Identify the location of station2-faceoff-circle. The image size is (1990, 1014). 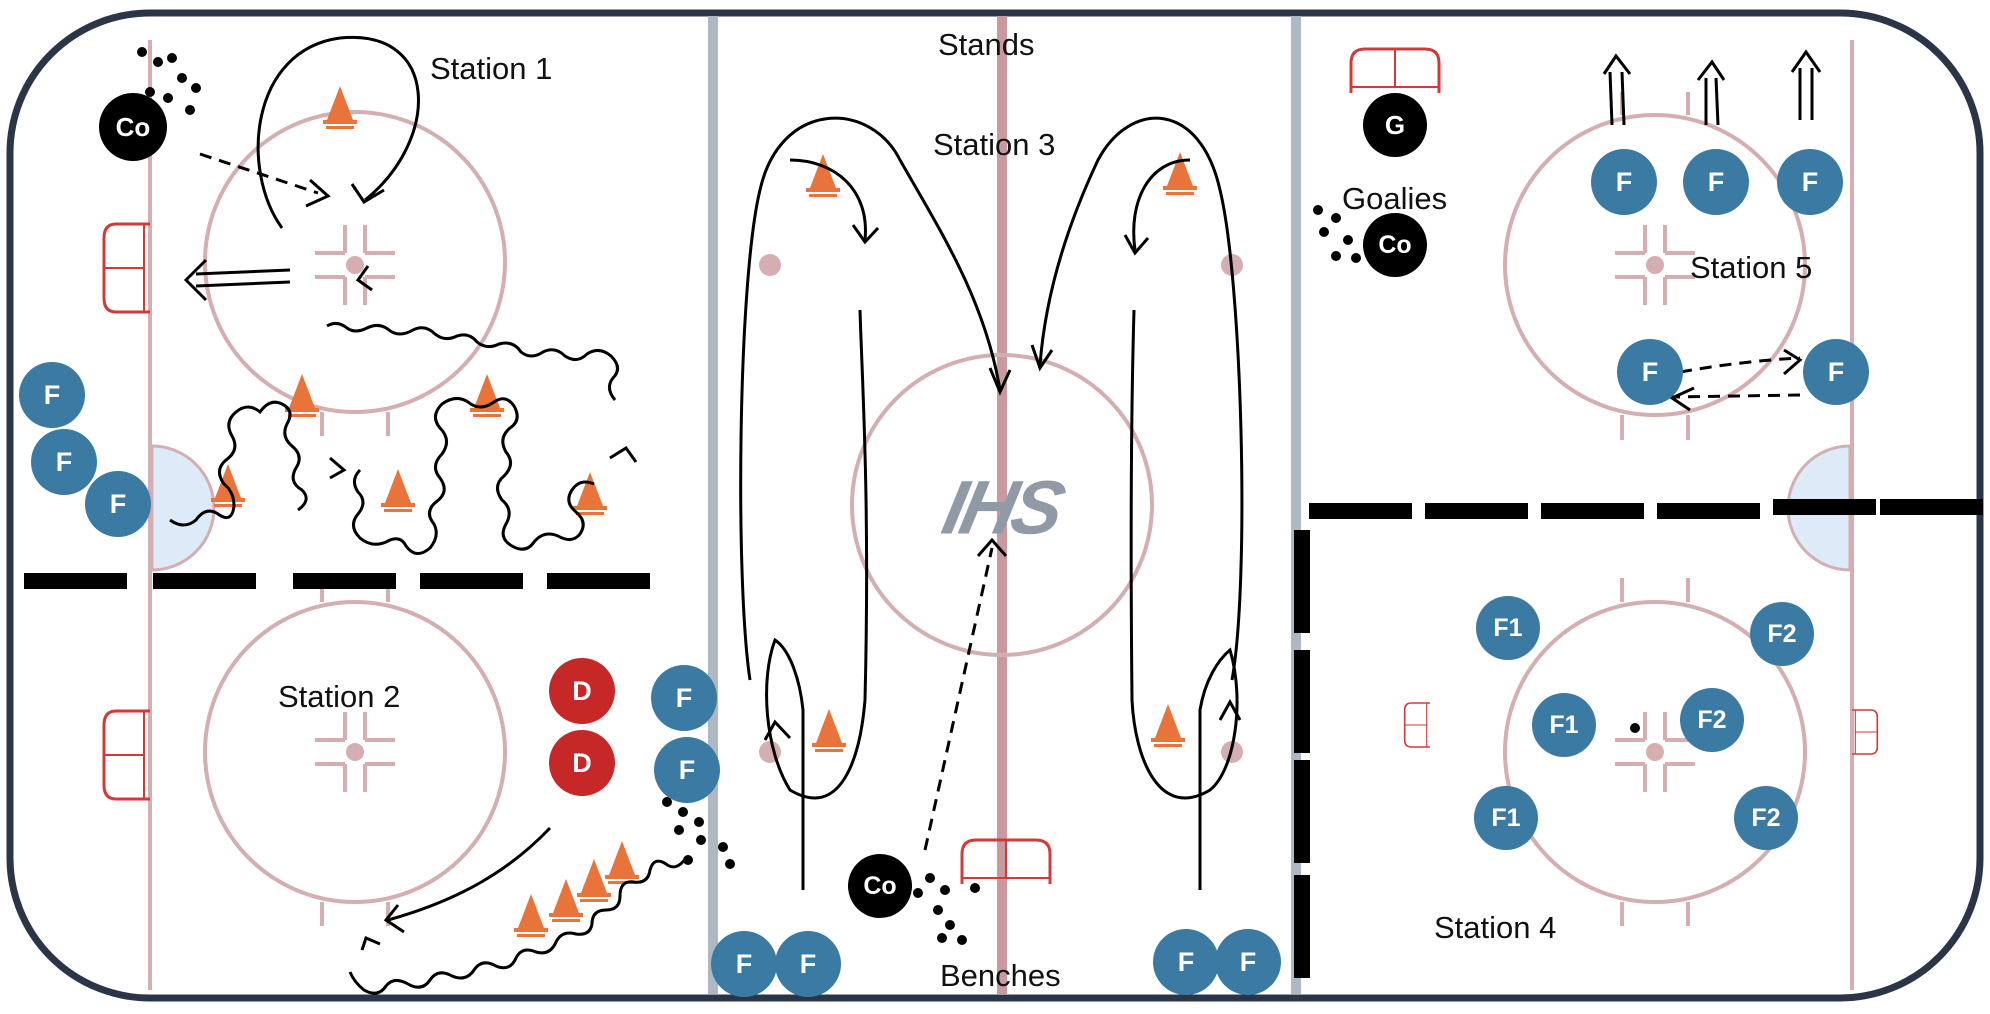
(355, 752).